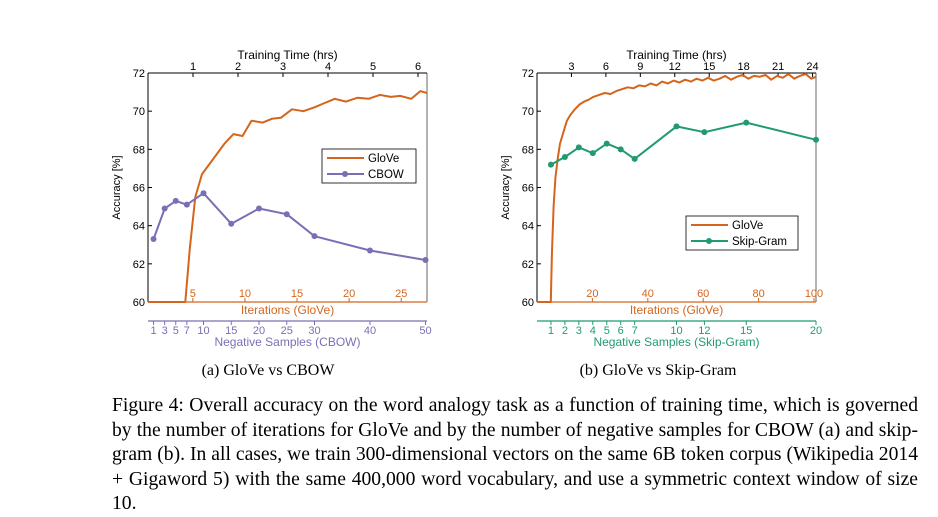 This screenshot has width=938, height=517. Describe the element at coordinates (314, 331) in the screenshot. I see `samples-tick-label: 30` at that location.